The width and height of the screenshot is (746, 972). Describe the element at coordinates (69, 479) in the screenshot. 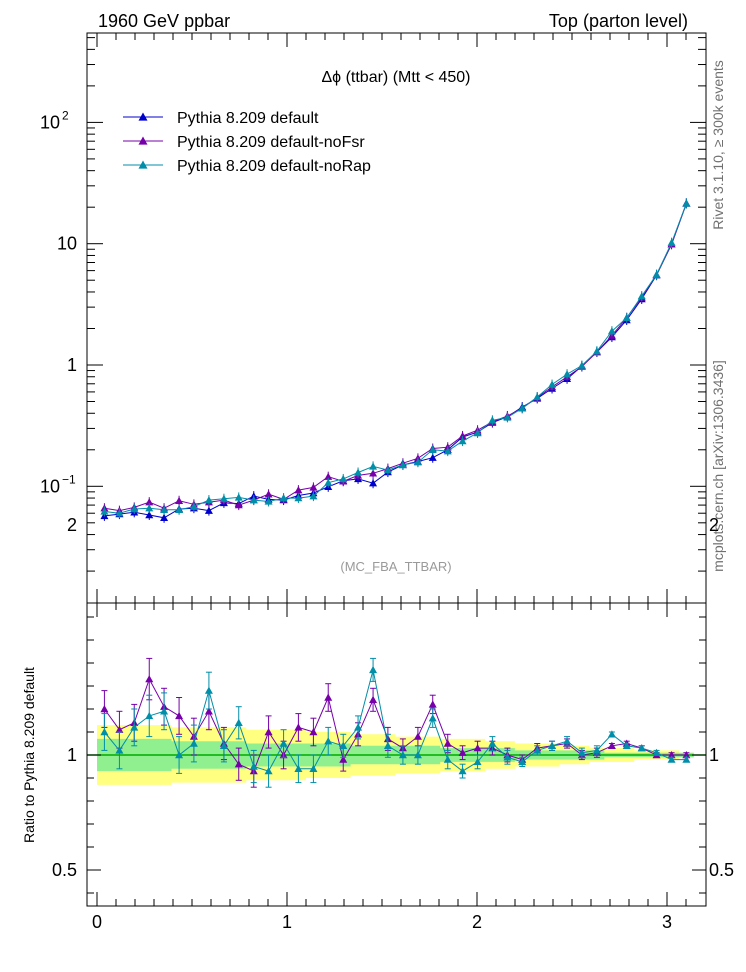

I see `main-y-tick-label-exponent: −1` at that location.